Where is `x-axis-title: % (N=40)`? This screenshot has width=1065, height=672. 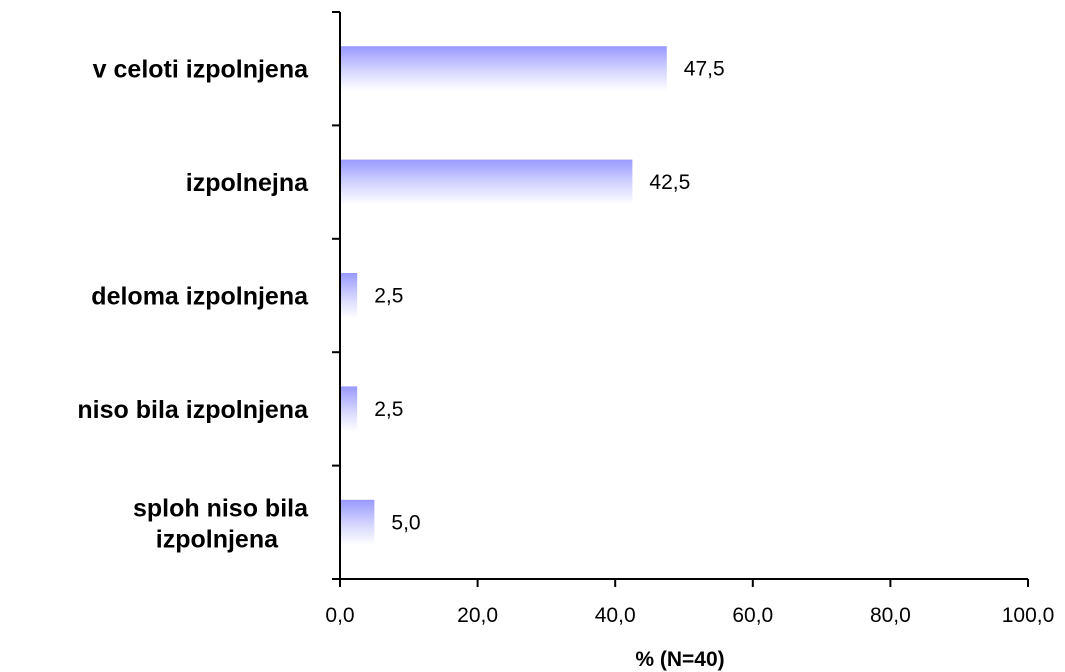 x-axis-title: % (N=40) is located at coordinates (679, 659).